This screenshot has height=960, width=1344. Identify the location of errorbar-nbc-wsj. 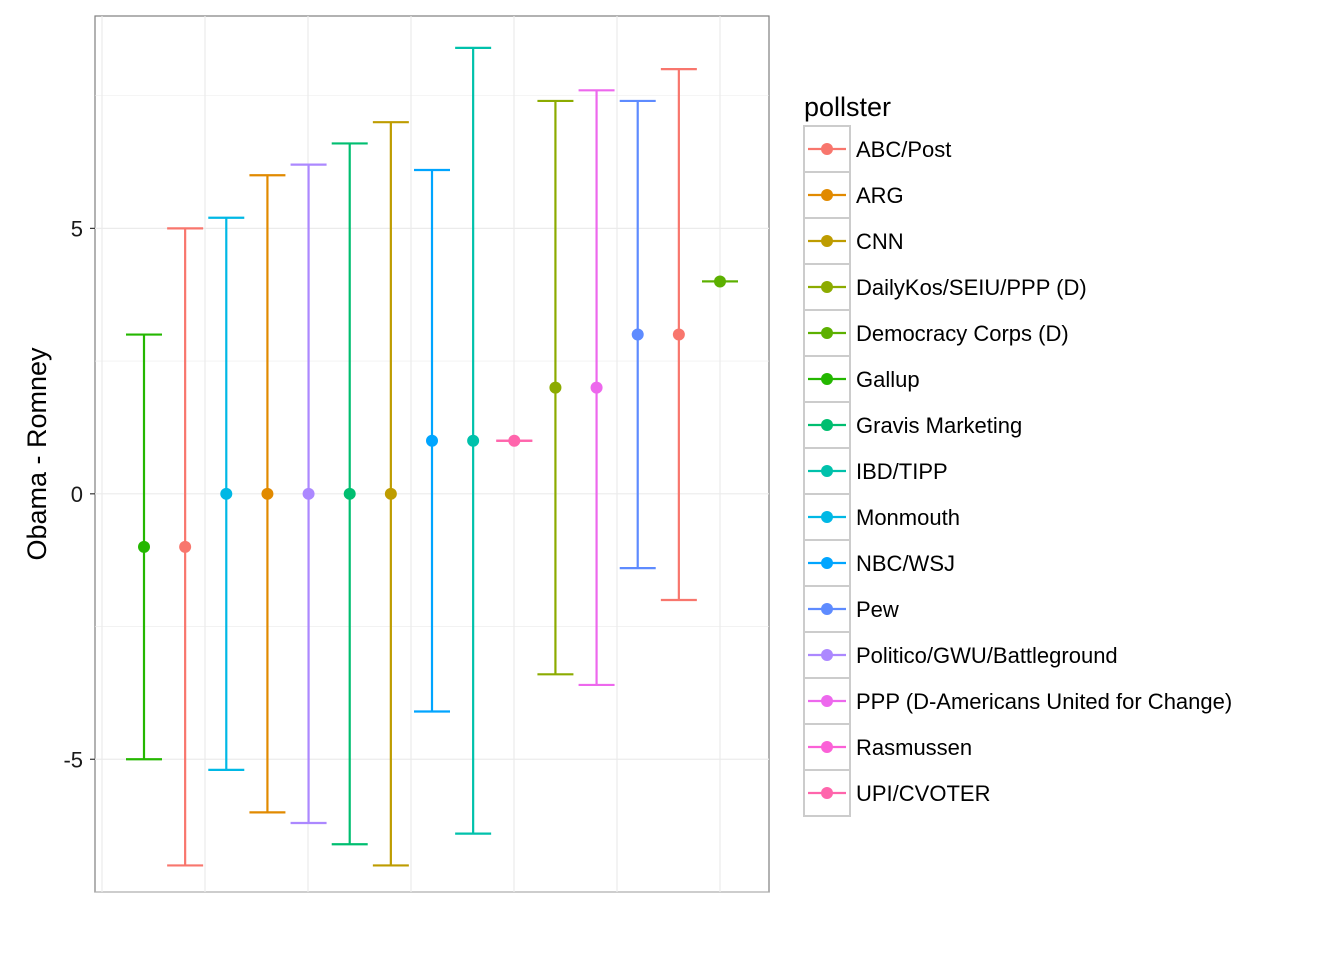
(432, 440).